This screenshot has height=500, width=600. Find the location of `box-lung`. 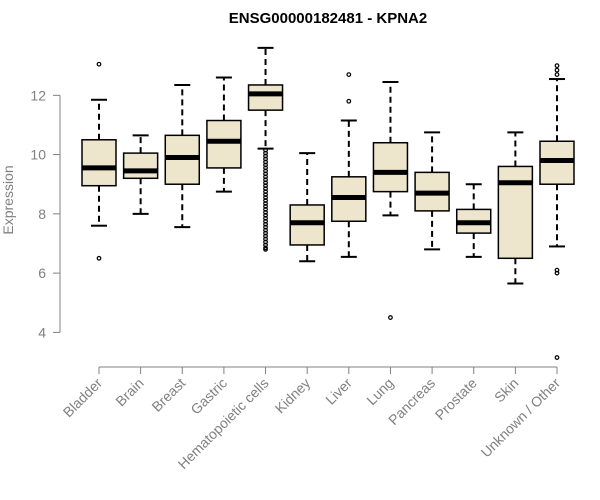

box-lung is located at coordinates (390, 200).